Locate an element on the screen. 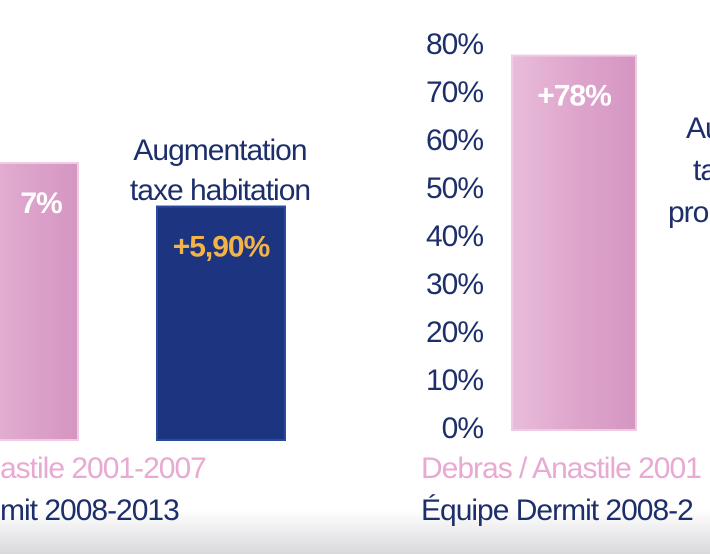  value-label: +5,90% is located at coordinates (221, 246).